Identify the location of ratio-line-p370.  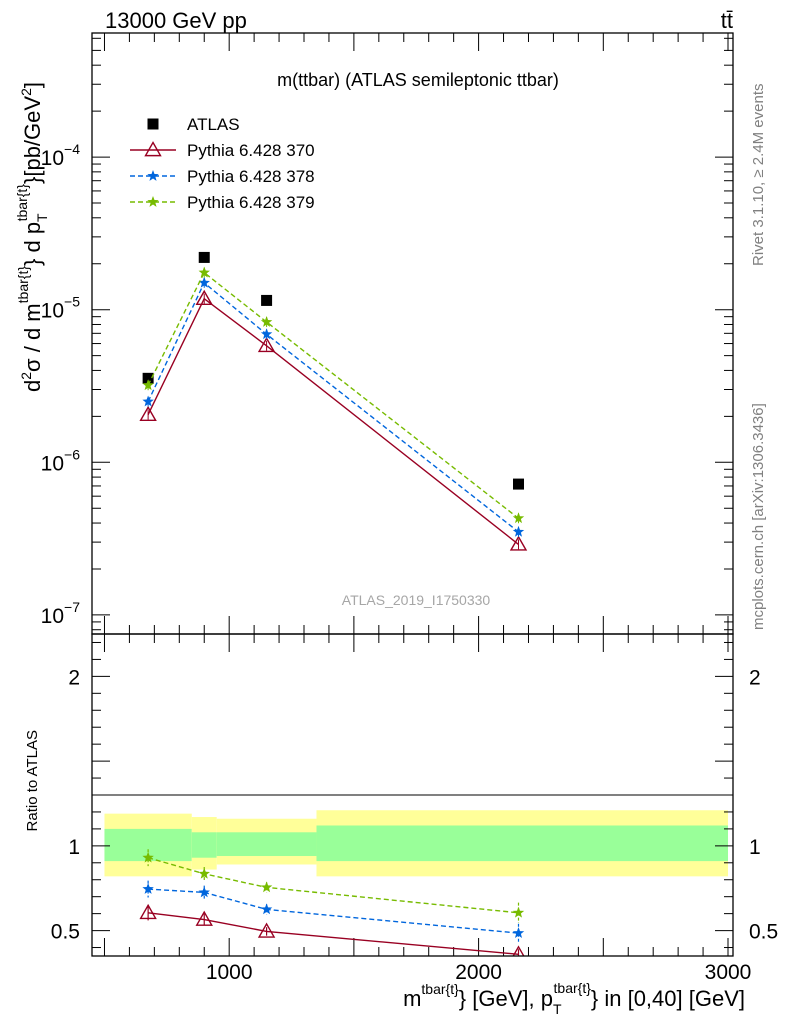
(333, 933).